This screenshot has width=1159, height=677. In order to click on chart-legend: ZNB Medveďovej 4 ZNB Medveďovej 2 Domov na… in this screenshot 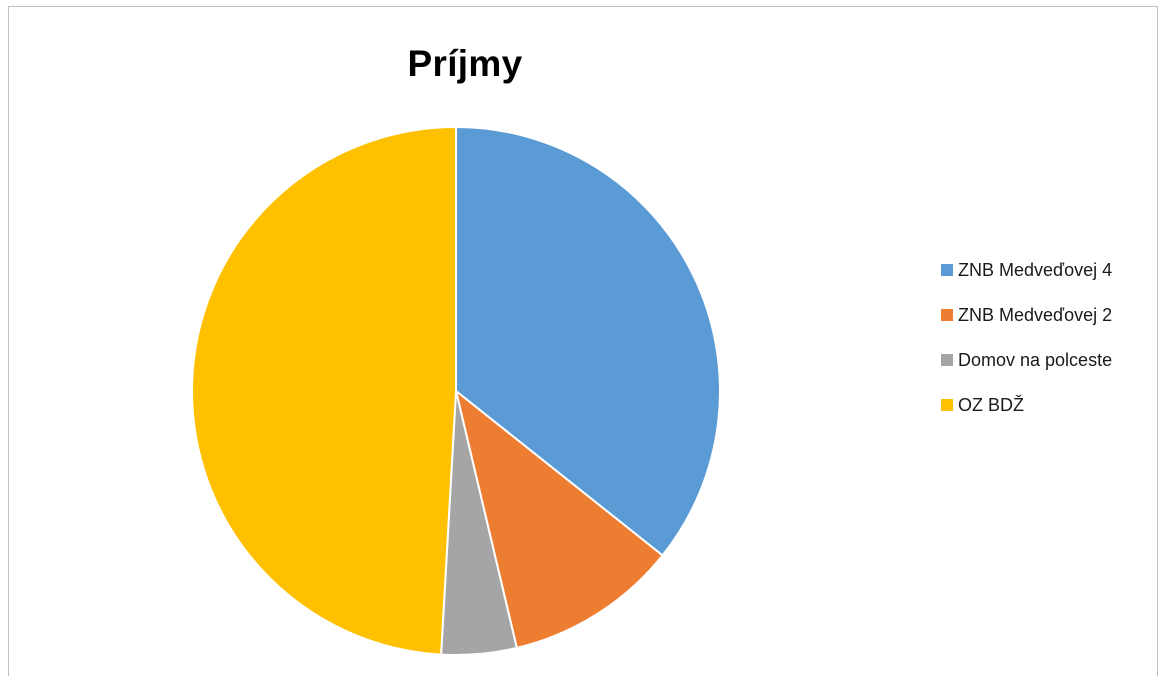, I will do `click(1026, 347)`.